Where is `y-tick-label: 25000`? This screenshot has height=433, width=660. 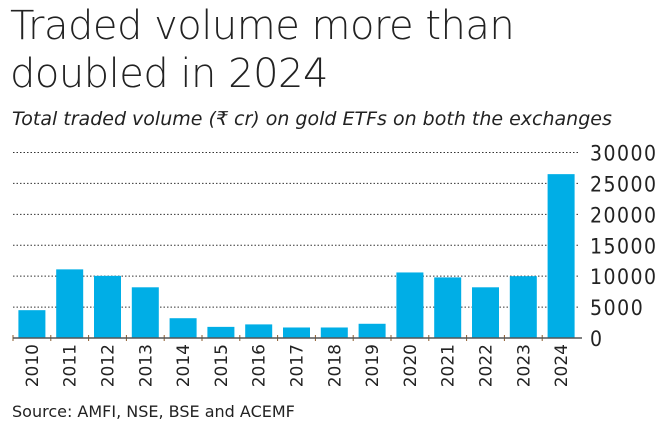
y-tick-label: 25000 is located at coordinates (623, 184).